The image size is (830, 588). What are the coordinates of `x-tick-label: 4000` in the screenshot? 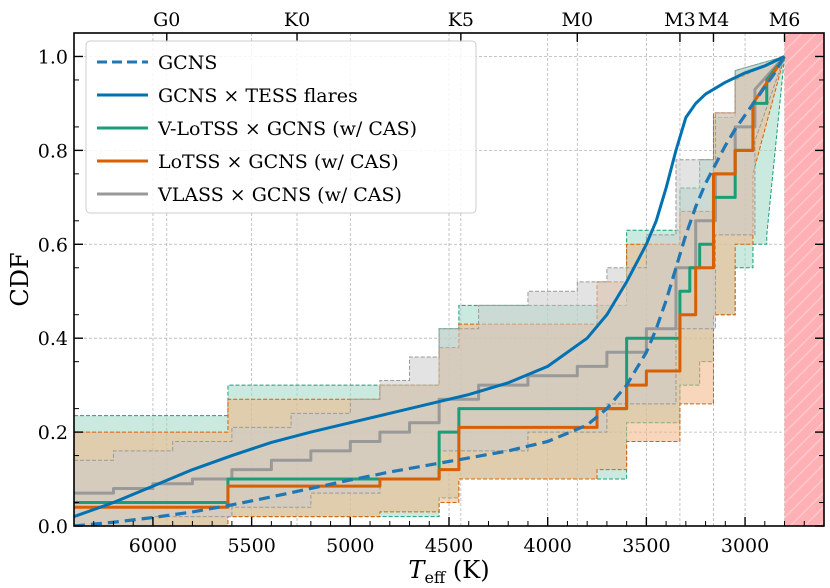 It's located at (548, 546).